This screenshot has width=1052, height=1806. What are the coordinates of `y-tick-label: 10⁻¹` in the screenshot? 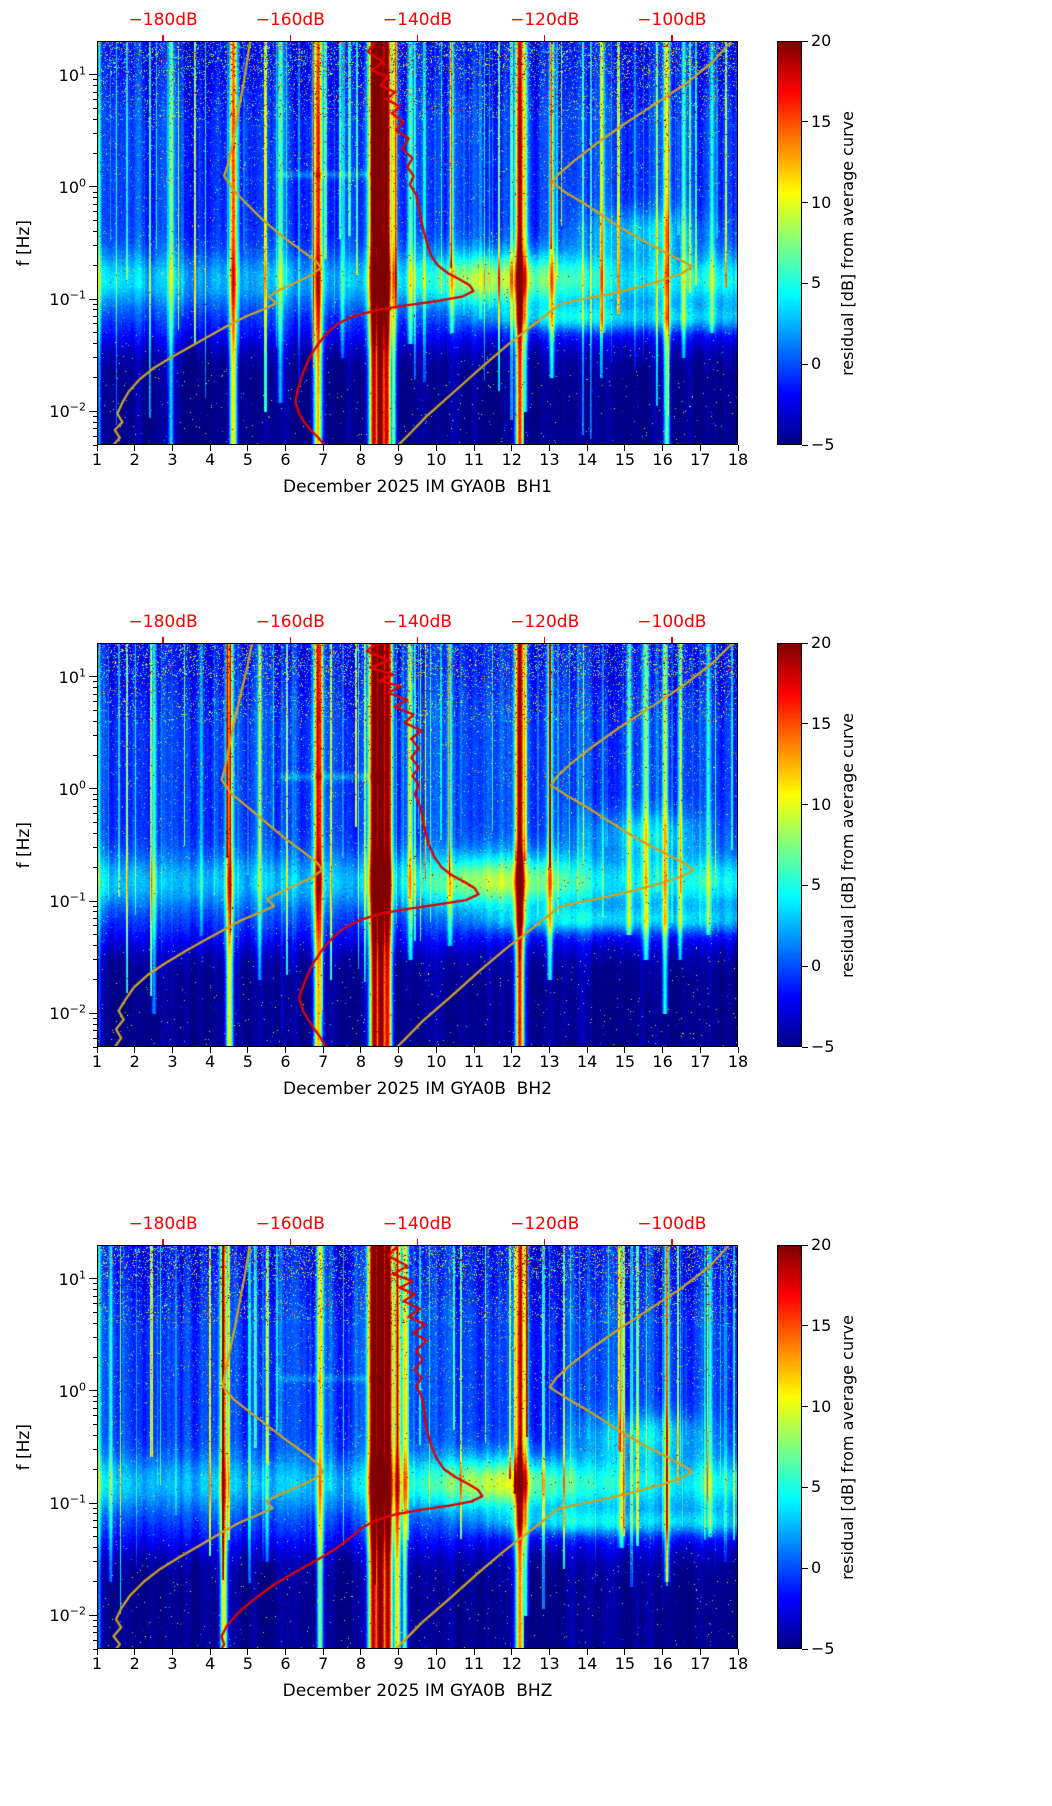 It's located at (67, 1502).